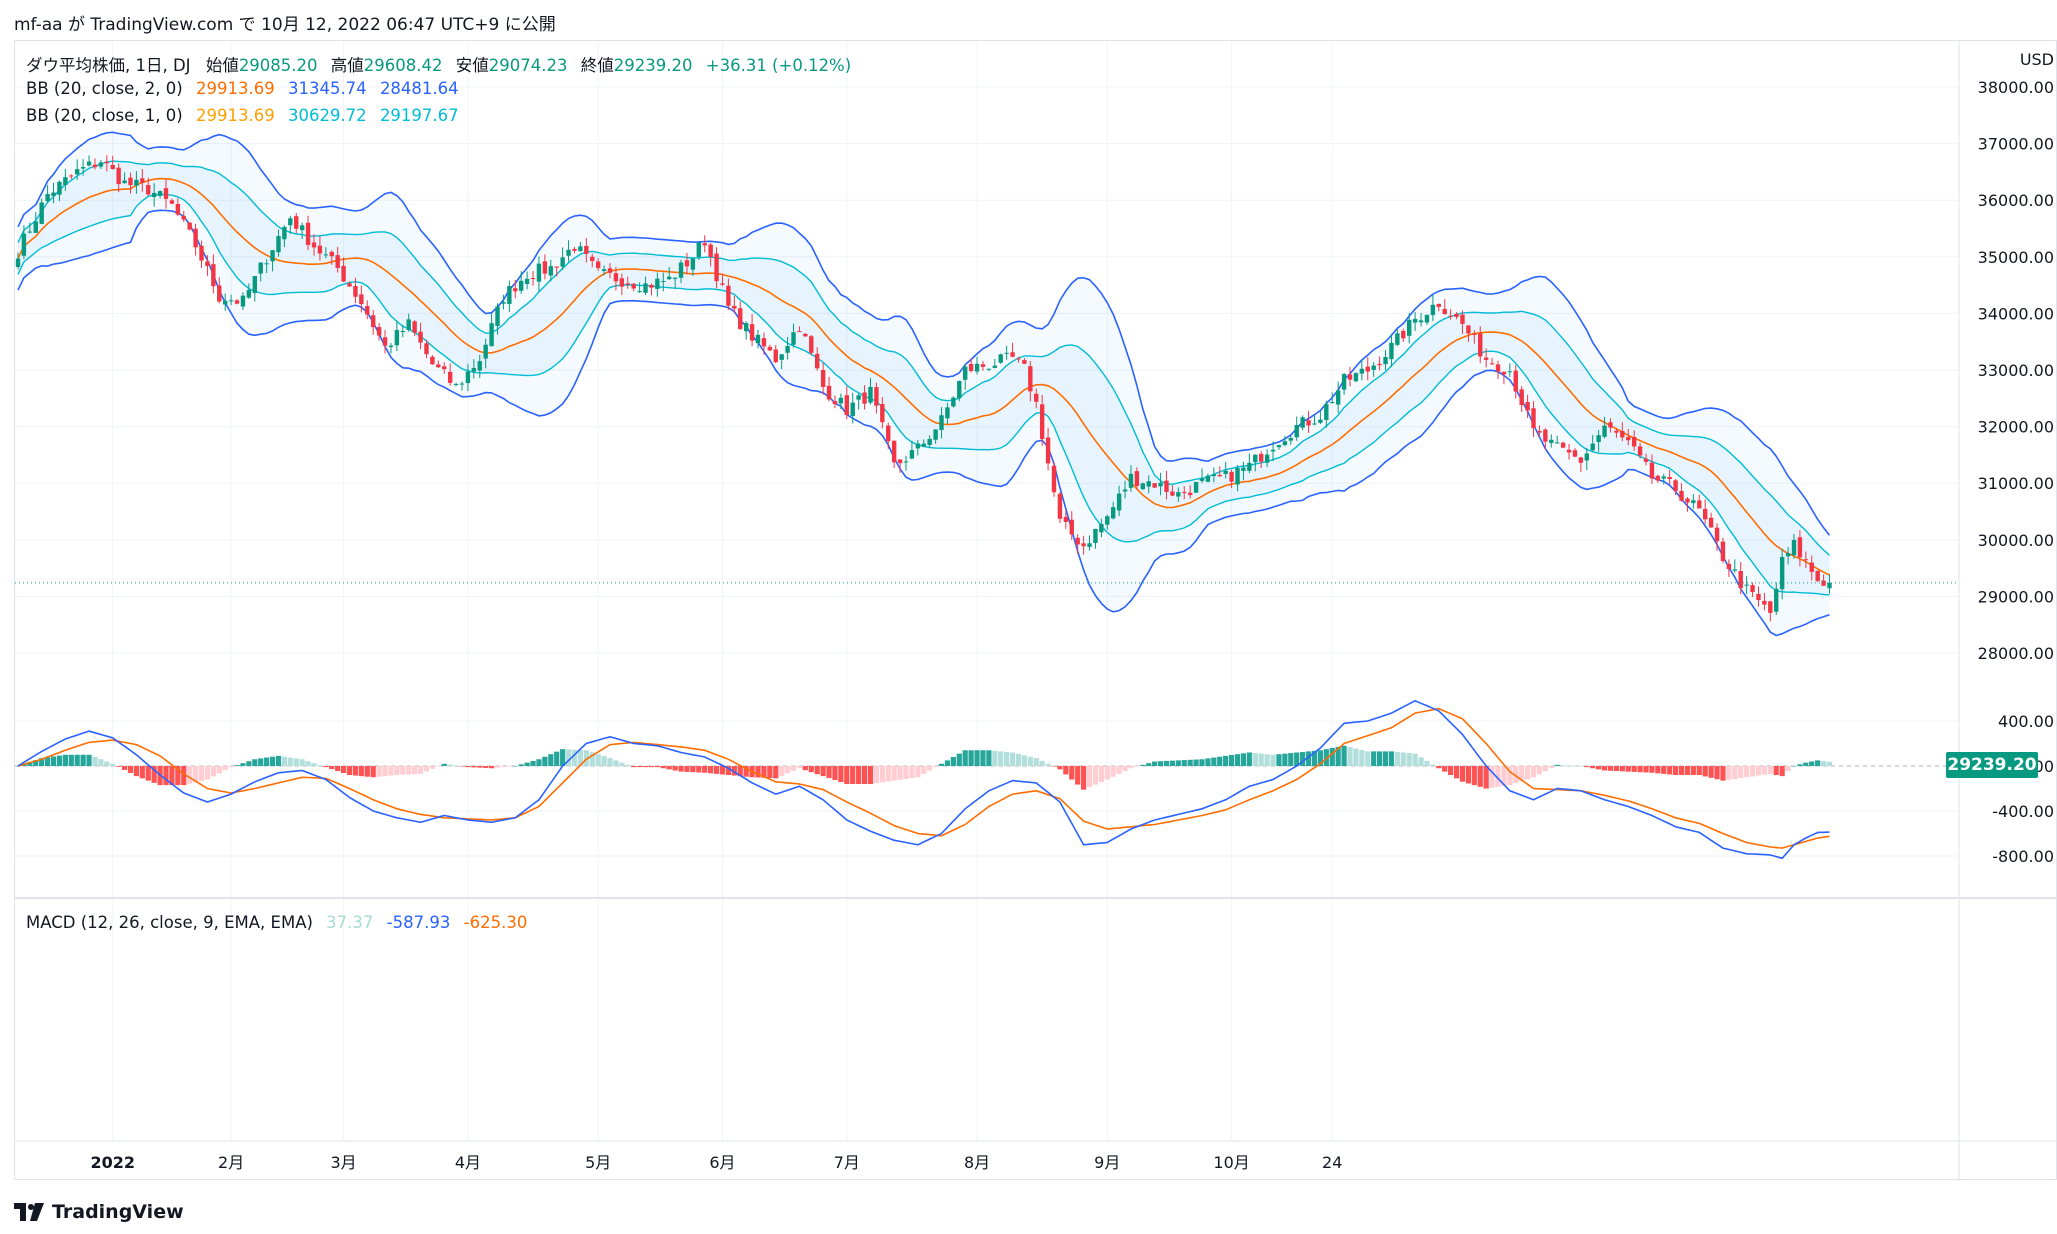 This screenshot has height=1234, width=2057. I want to click on close-value: 29239.20, so click(653, 65).